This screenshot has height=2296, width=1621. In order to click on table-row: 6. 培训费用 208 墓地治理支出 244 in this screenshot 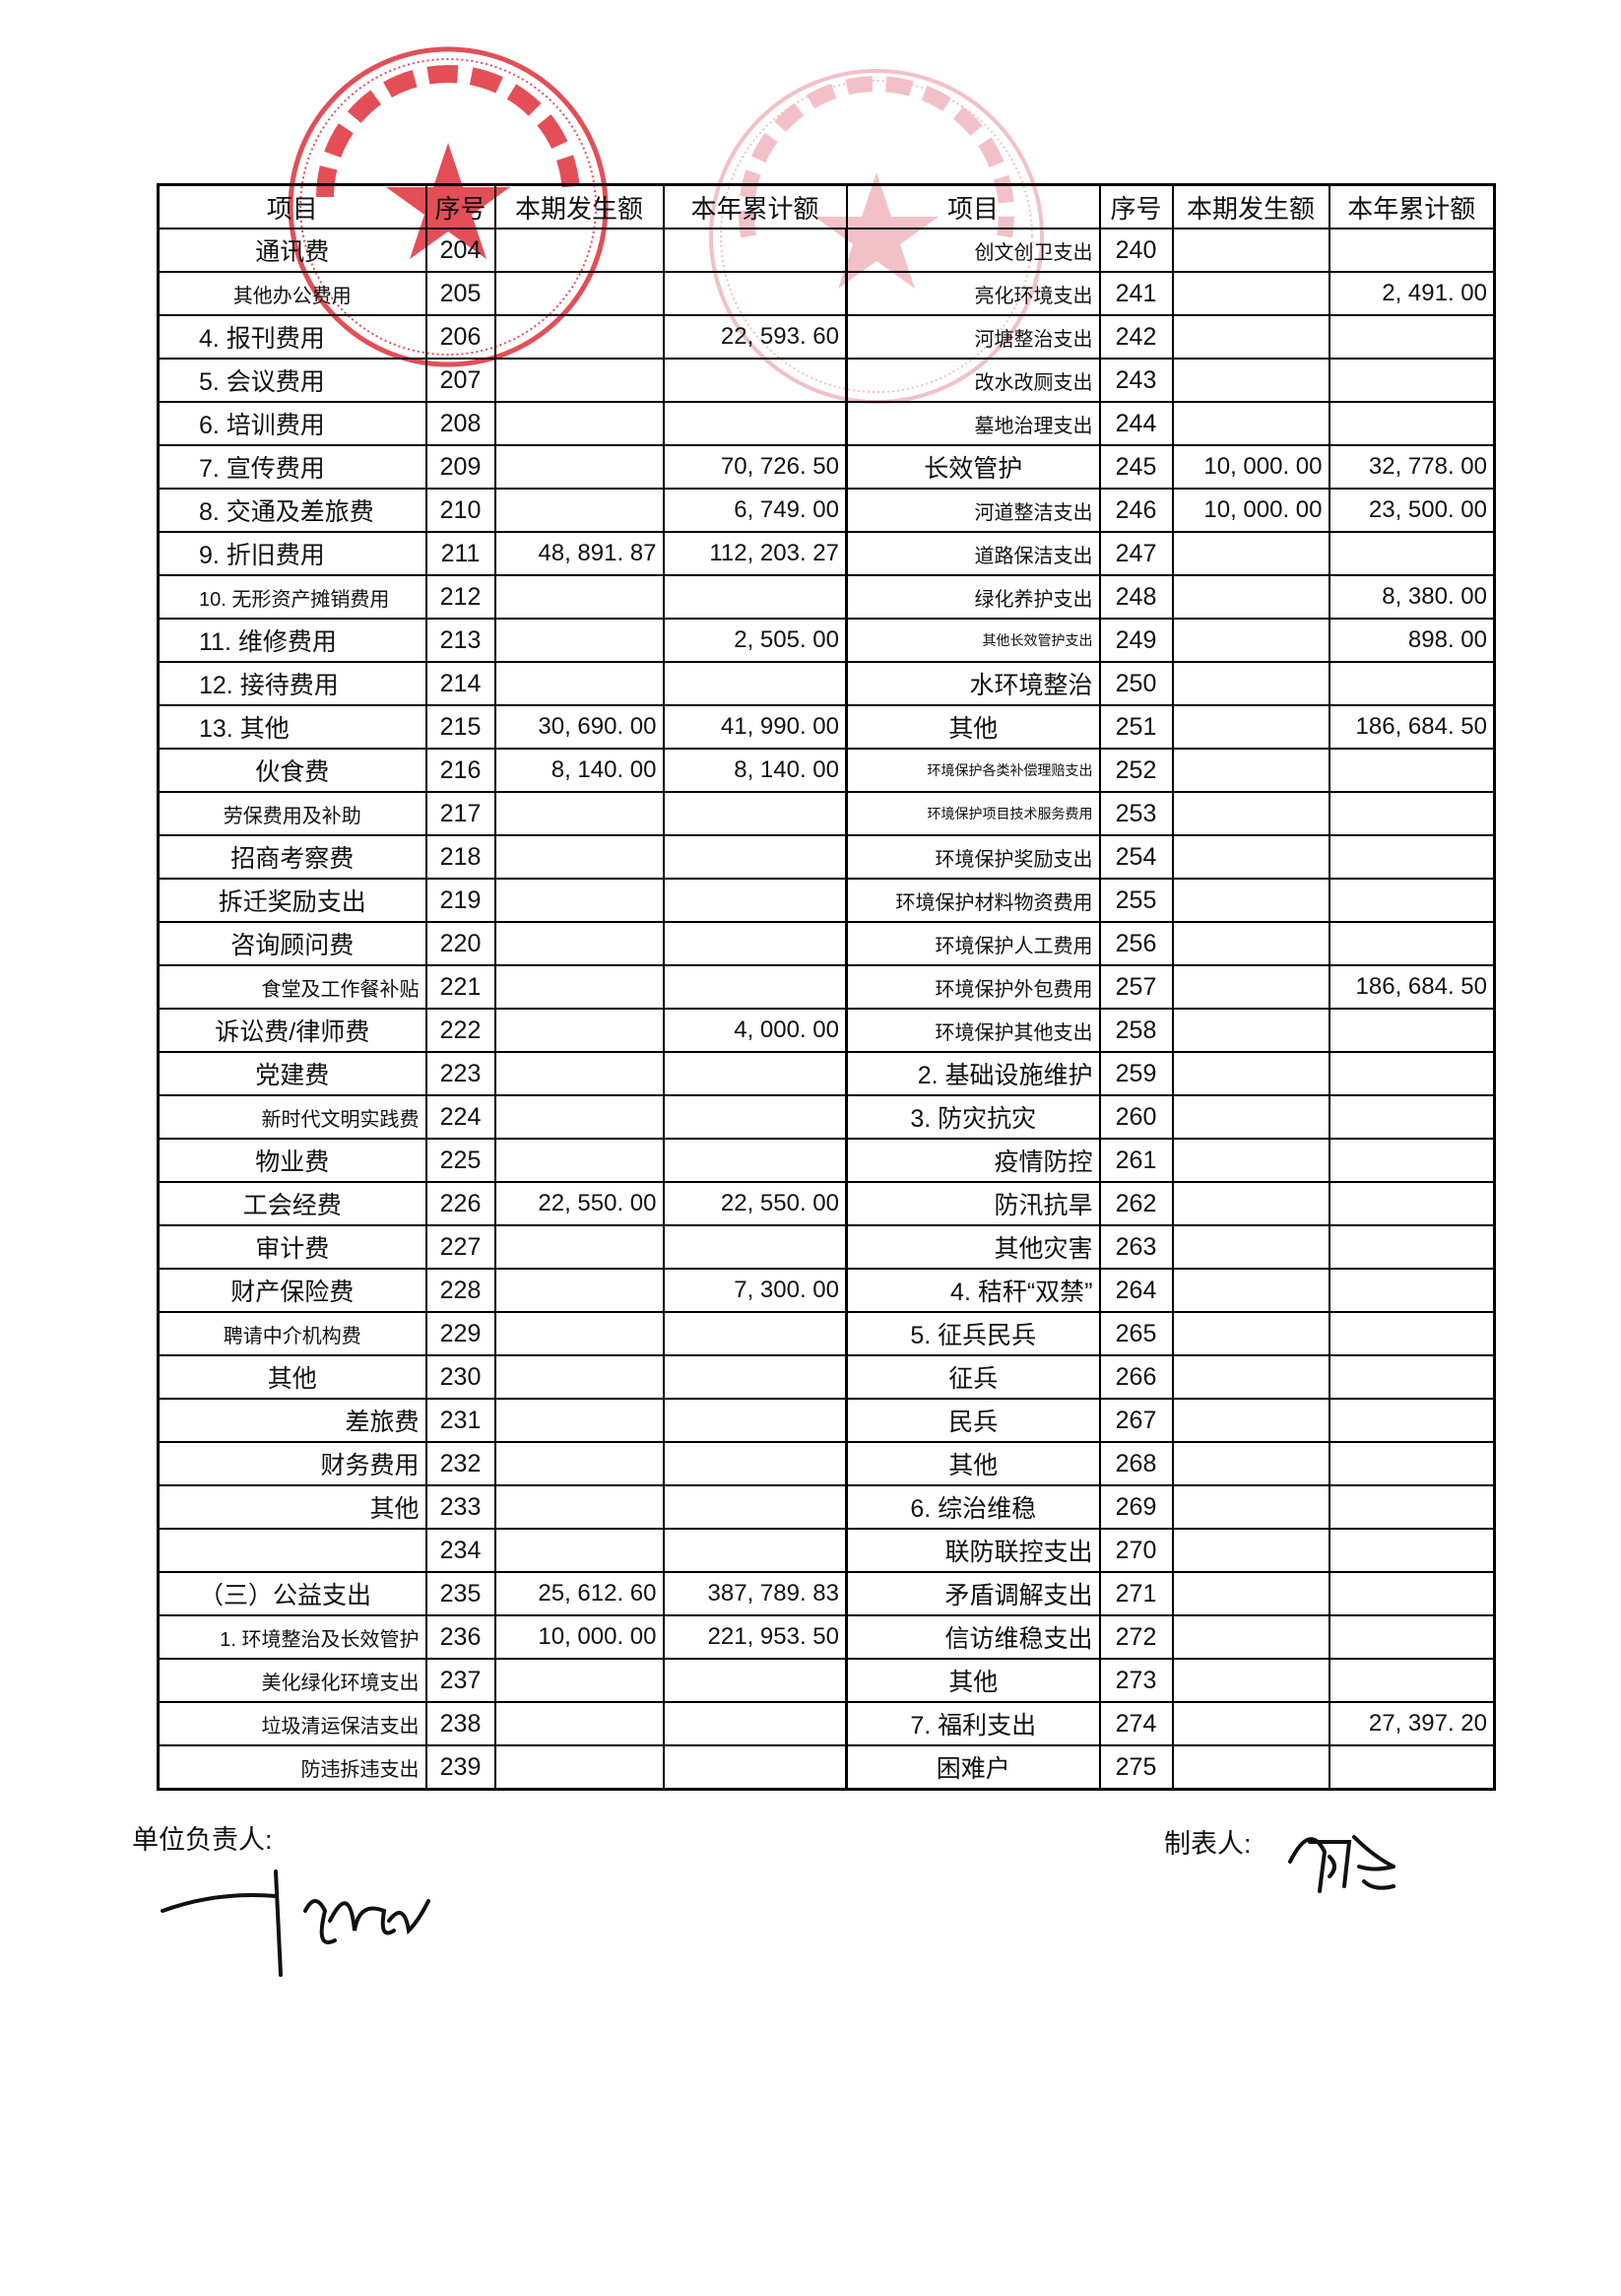, I will do `click(827, 423)`.